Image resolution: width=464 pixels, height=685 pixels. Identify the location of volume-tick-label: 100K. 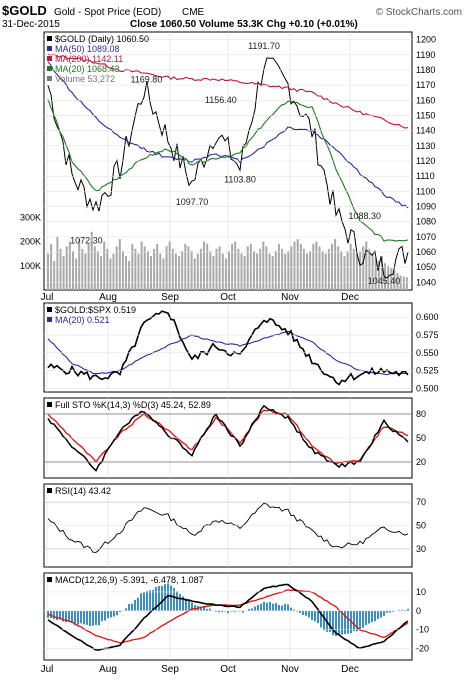
(30, 266).